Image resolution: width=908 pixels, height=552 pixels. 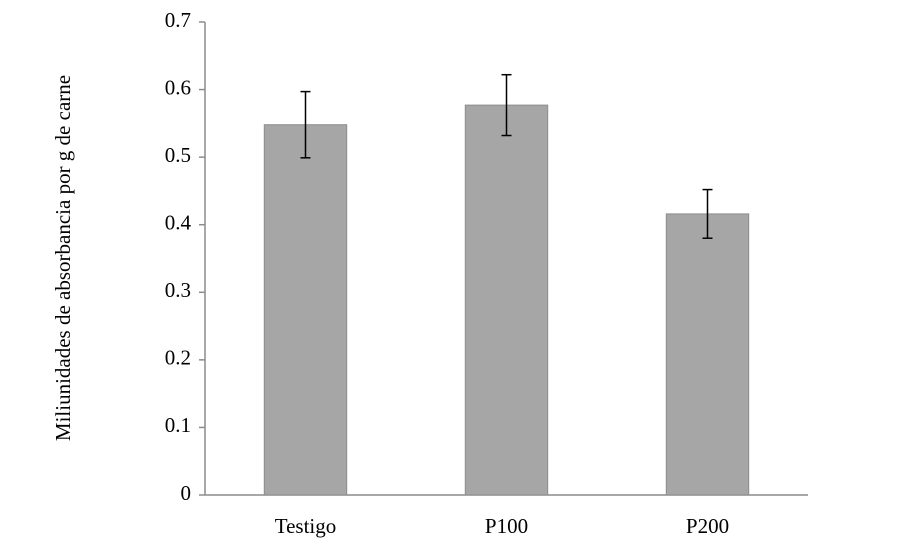 What do you see at coordinates (178, 87) in the screenshot?
I see `y-tick-label: 0.6` at bounding box center [178, 87].